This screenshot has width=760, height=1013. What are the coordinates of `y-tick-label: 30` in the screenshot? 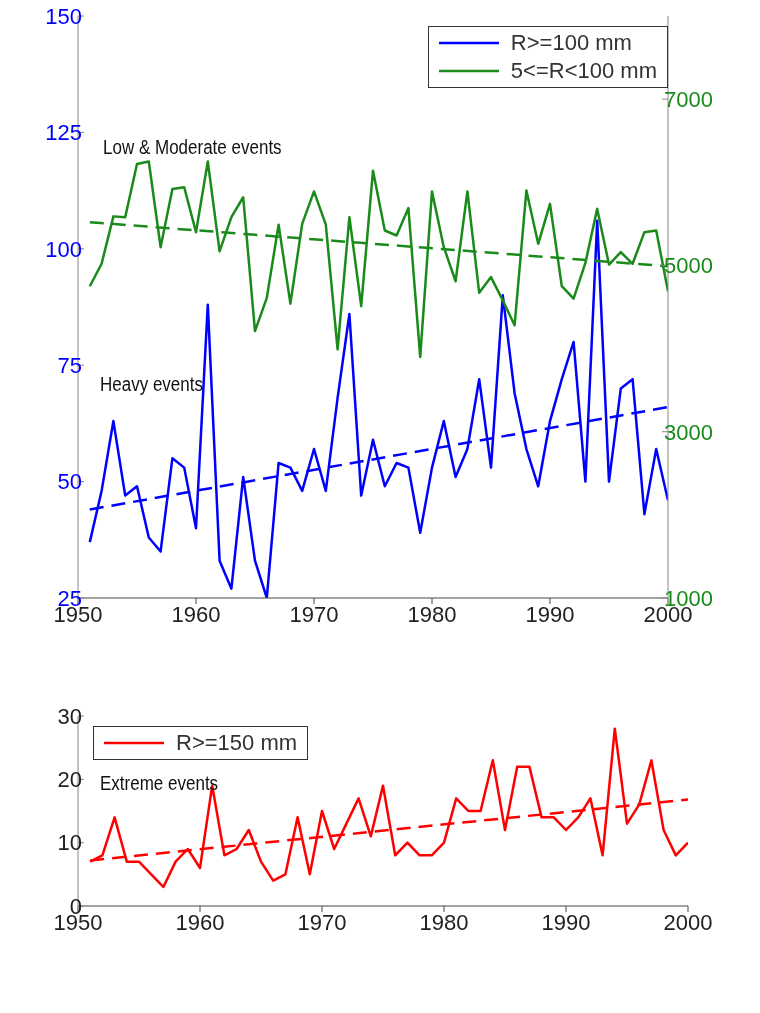 It's located at (69, 716).